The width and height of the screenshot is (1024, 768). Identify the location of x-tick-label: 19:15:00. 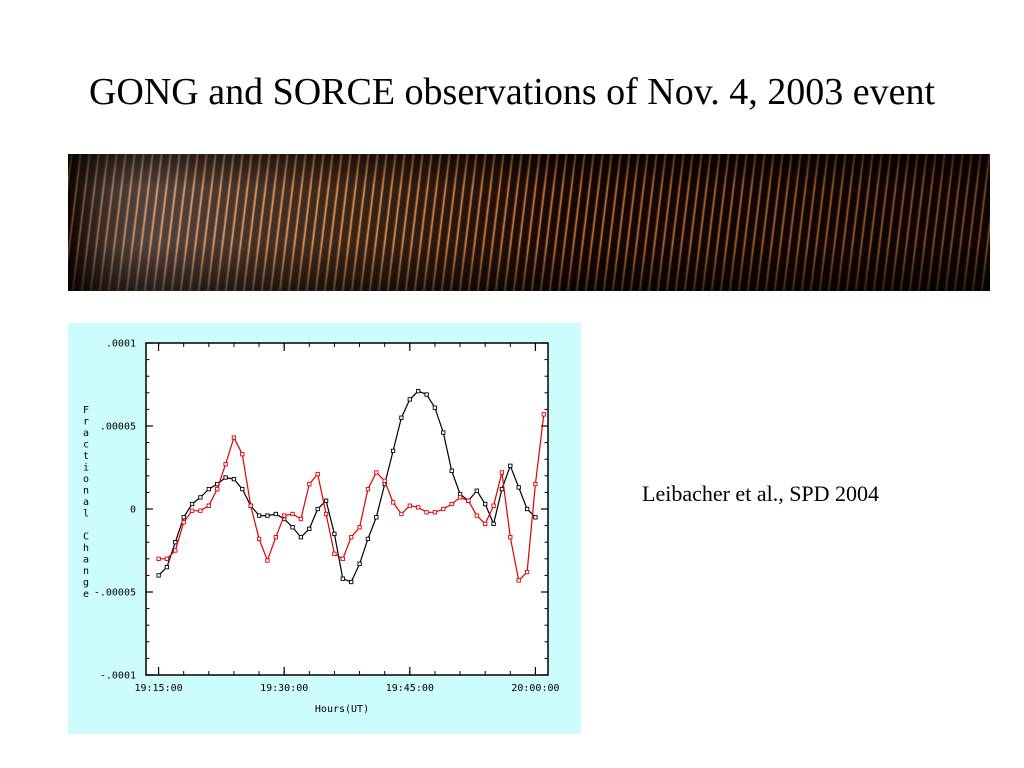
(158, 688).